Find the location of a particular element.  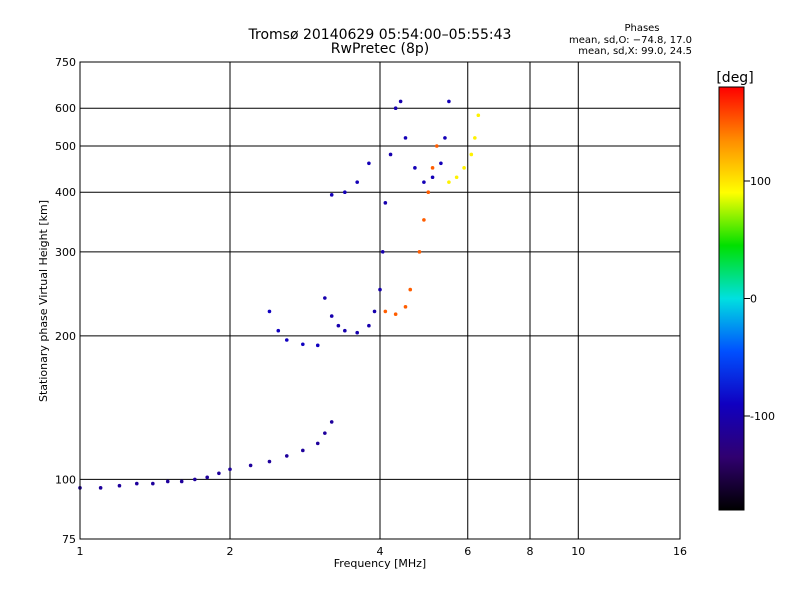

x-tick-label: 4 is located at coordinates (380, 551).